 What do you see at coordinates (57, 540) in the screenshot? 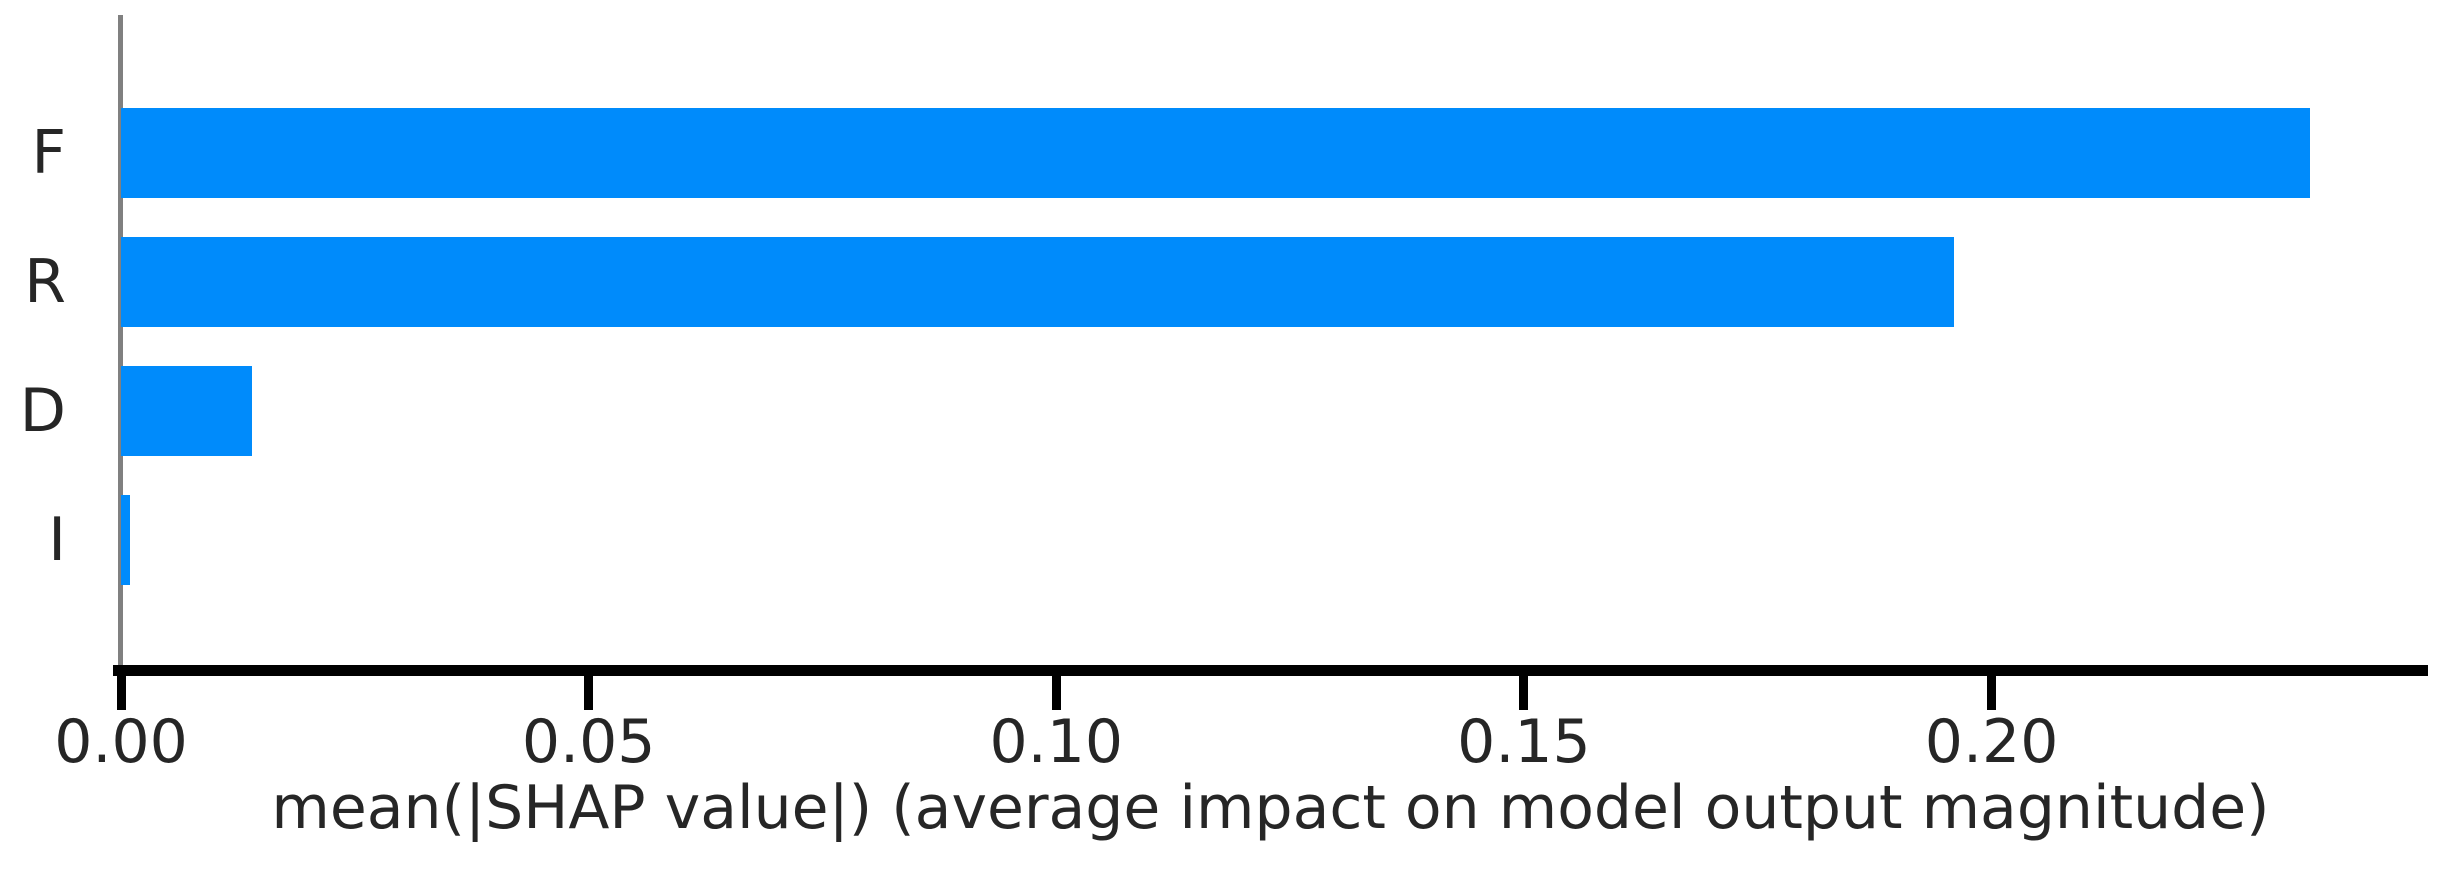
I see `y-category-label-I: I` at bounding box center [57, 540].